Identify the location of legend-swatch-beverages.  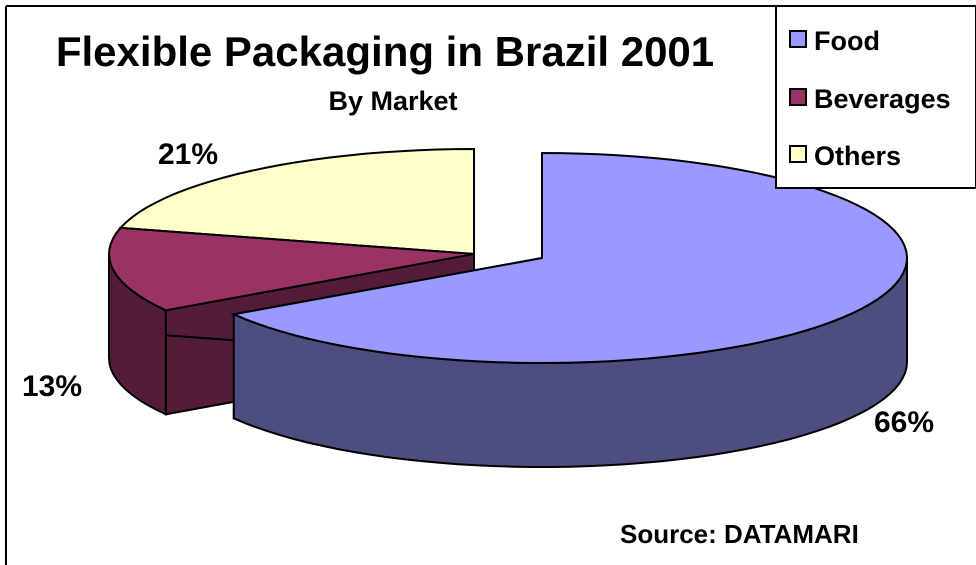
(798, 97).